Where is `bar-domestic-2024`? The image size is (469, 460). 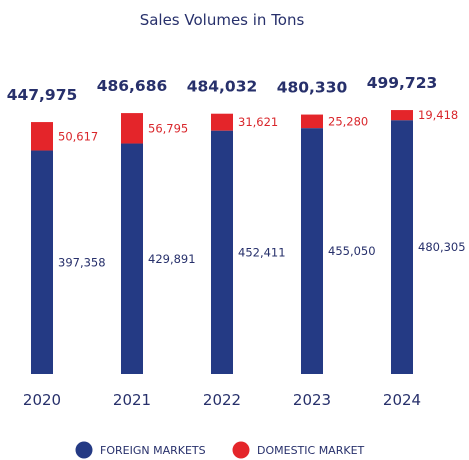 bar-domestic-2024 is located at coordinates (402, 115).